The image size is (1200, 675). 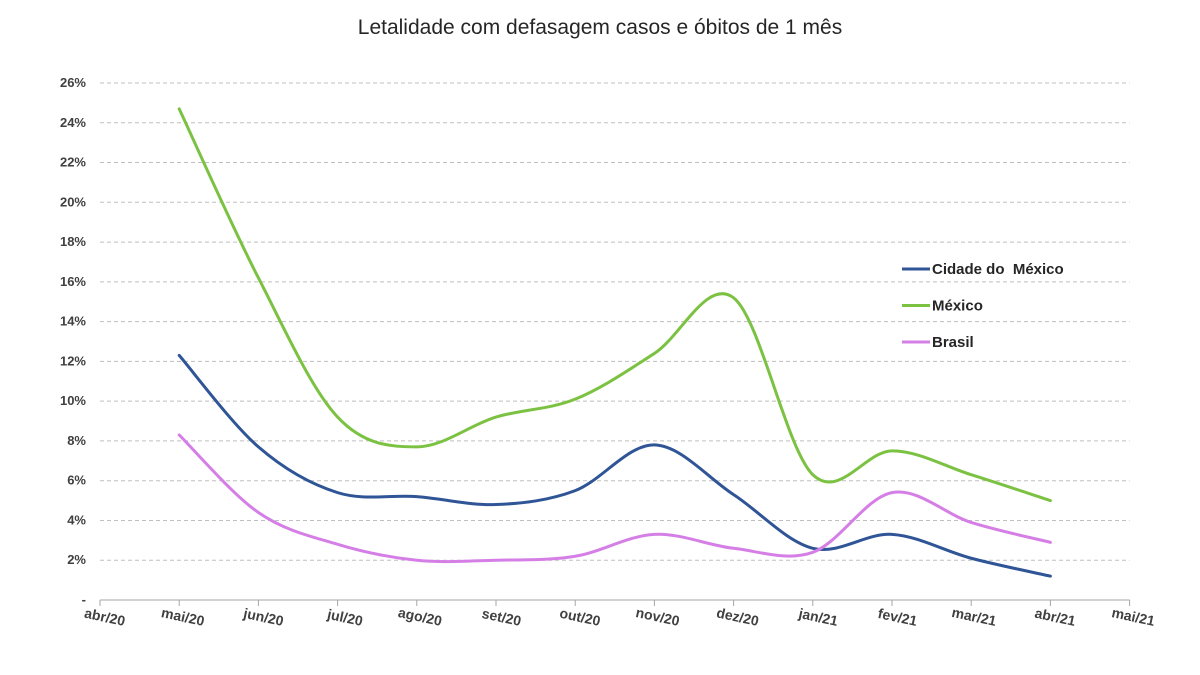 I want to click on x-tick-label: out/20, so click(x=580, y=617).